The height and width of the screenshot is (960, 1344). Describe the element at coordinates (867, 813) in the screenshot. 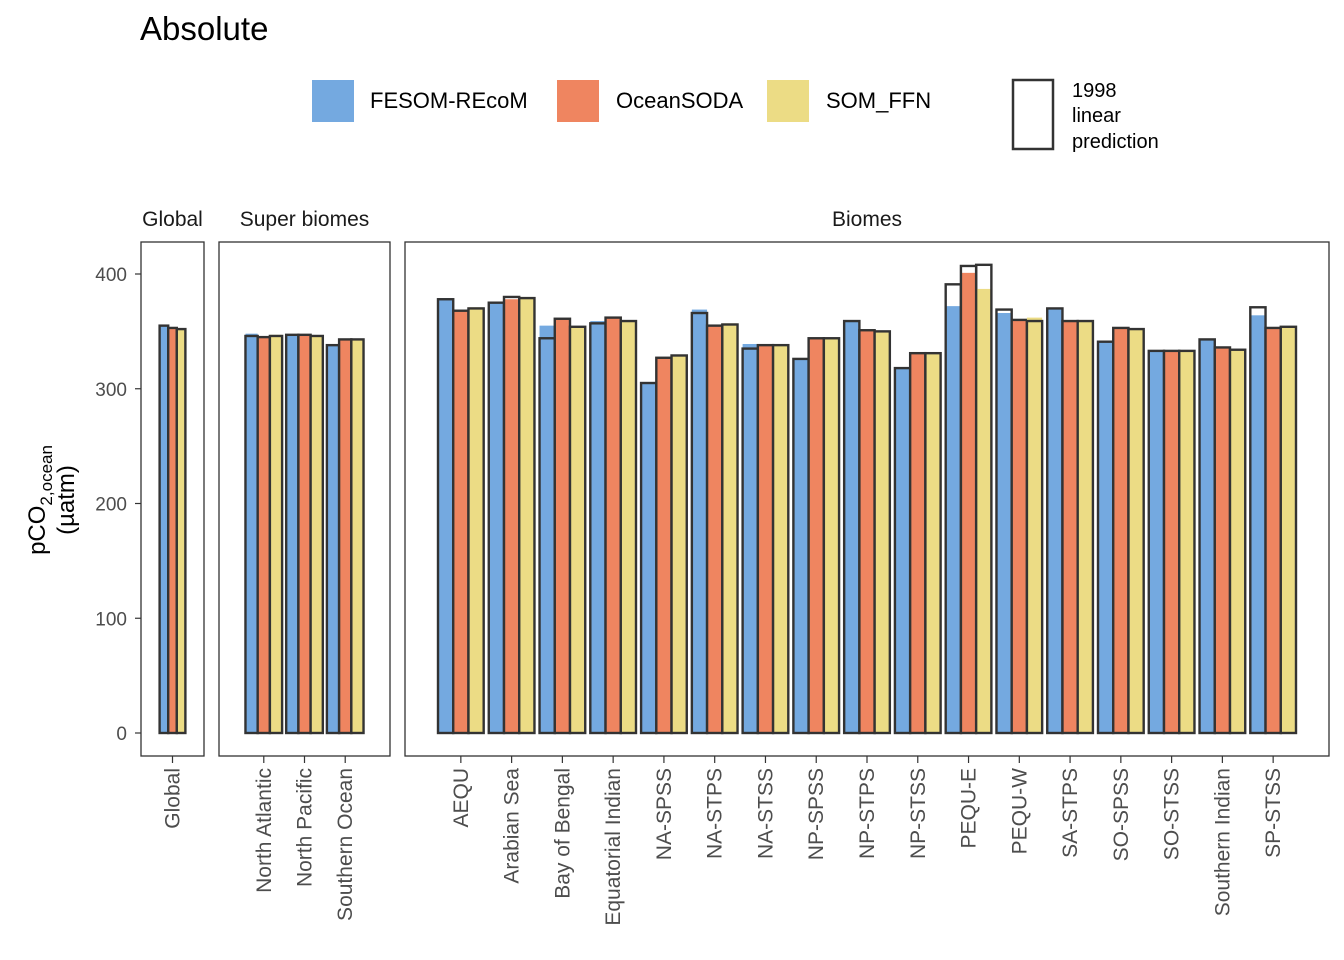

I see `x-tick-label: NP-STPS` at that location.